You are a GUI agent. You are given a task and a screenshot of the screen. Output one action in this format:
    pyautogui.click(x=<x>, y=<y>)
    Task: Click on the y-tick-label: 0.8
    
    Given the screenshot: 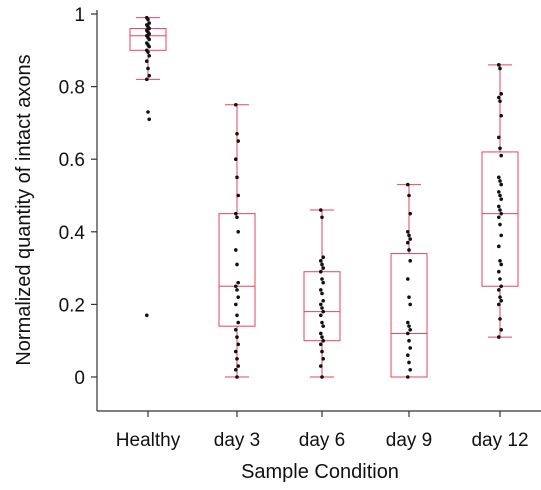 What is the action you would take?
    pyautogui.click(x=72, y=88)
    